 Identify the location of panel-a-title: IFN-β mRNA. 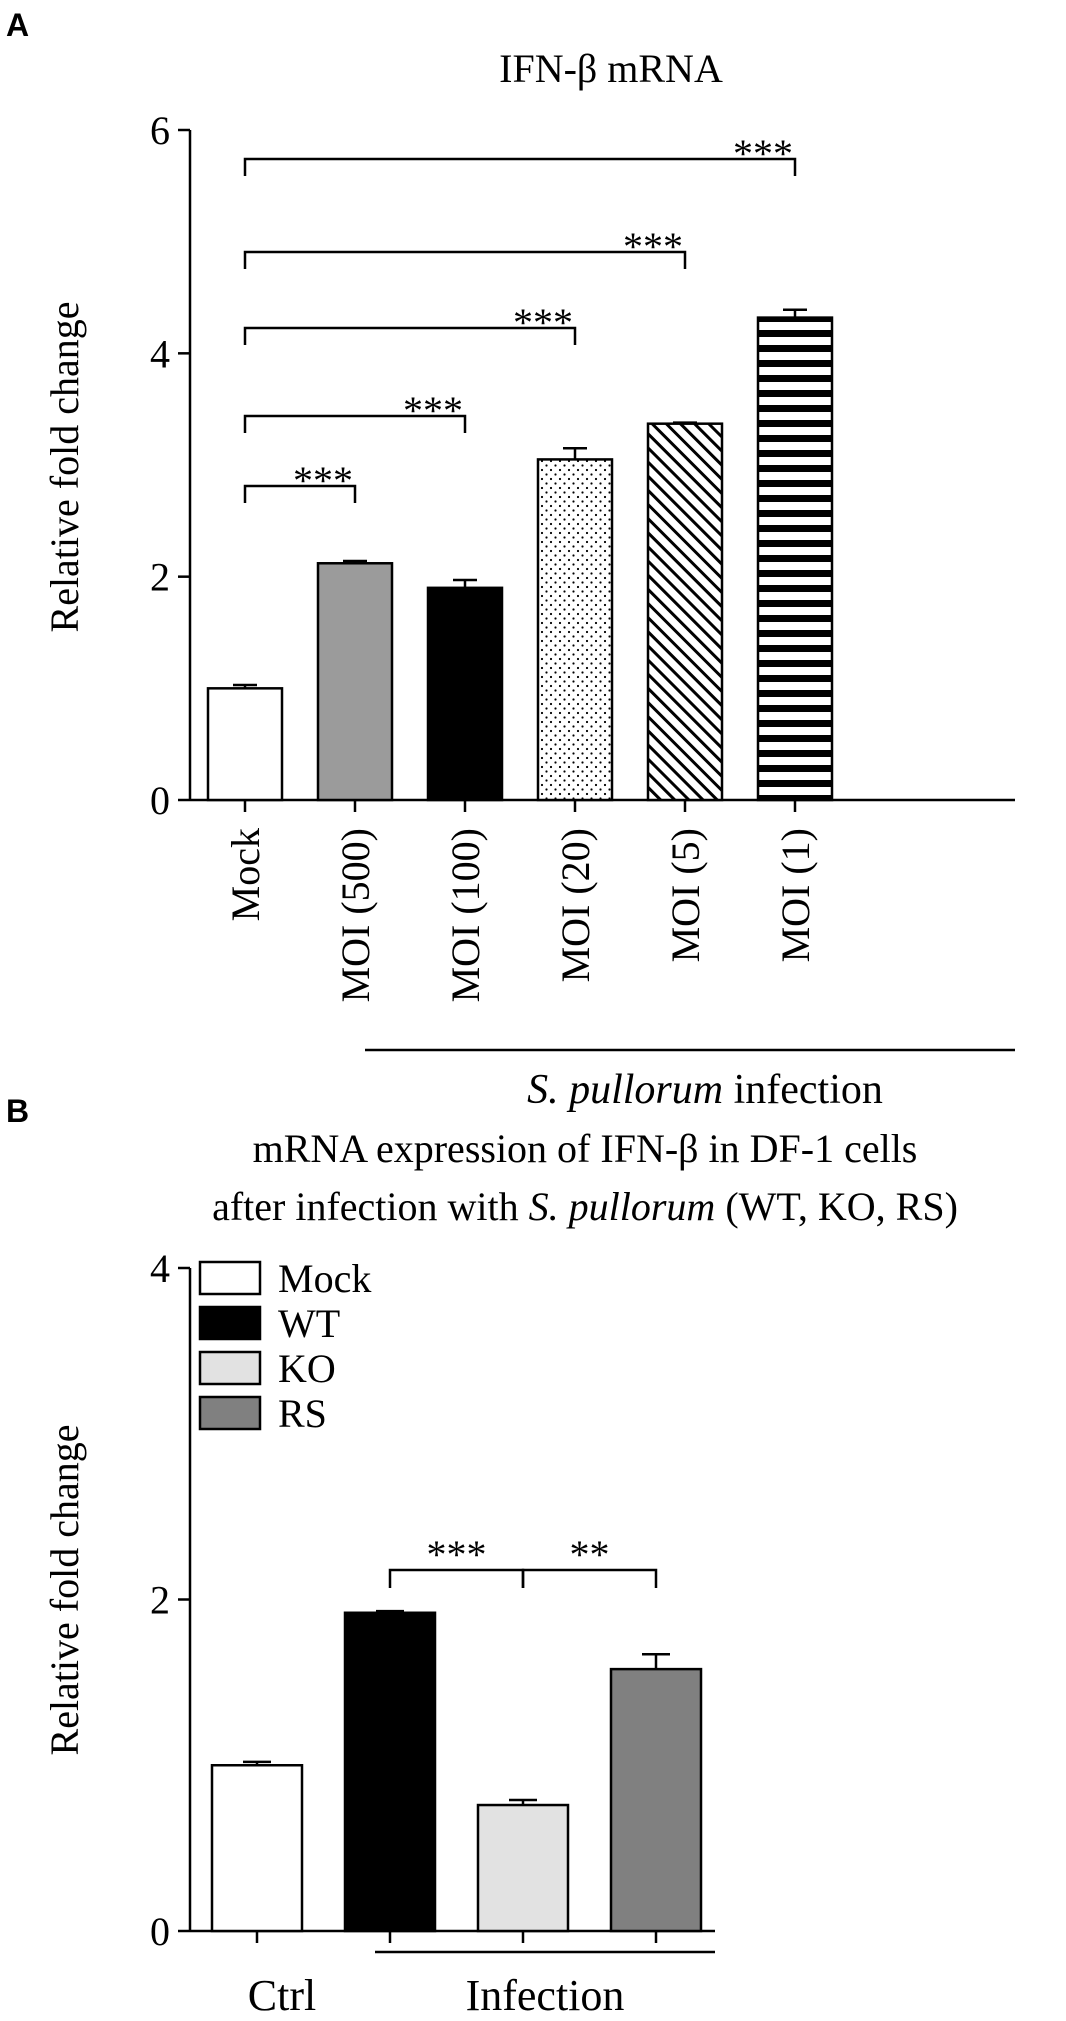
(611, 68).